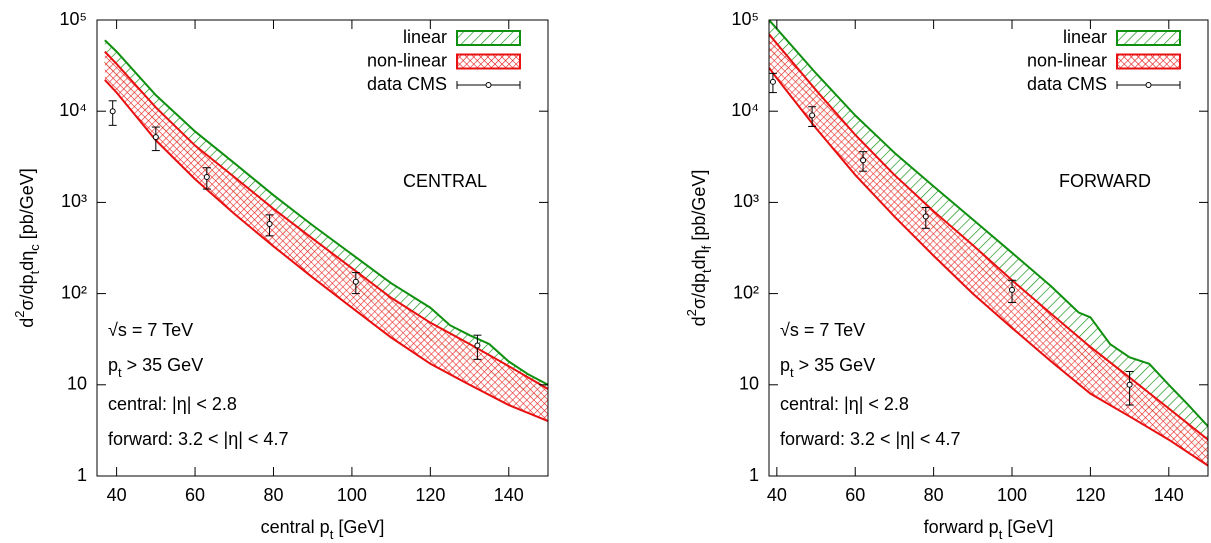 The height and width of the screenshot is (543, 1211). I want to click on x-axis-label: central pt [GeV], so click(323, 529).